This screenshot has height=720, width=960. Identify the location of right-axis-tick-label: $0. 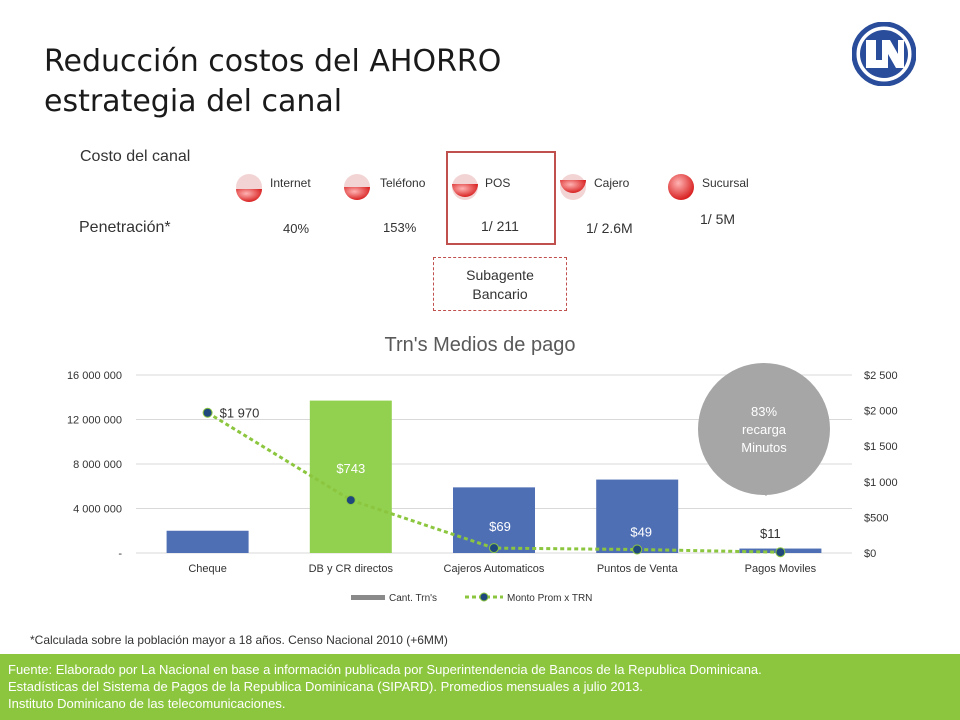
(870, 554).